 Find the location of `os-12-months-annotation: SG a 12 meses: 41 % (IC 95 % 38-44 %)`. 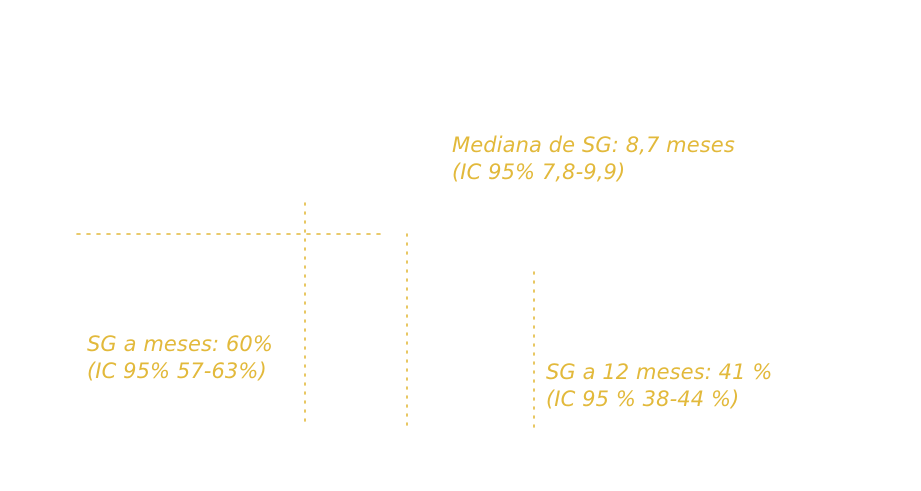

os-12-months-annotation: SG a 12 meses: 41 % (IC 95 % 38-44 %) is located at coordinates (659, 386).